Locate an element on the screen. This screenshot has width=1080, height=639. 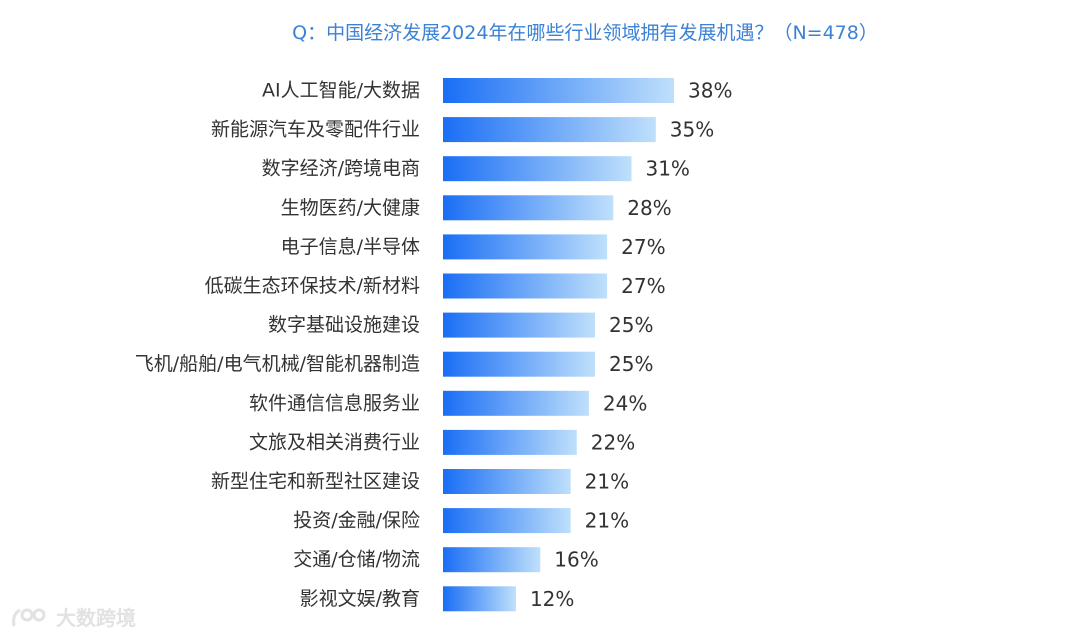
watermark-logo: 大数跨境 is located at coordinates (73, 616).